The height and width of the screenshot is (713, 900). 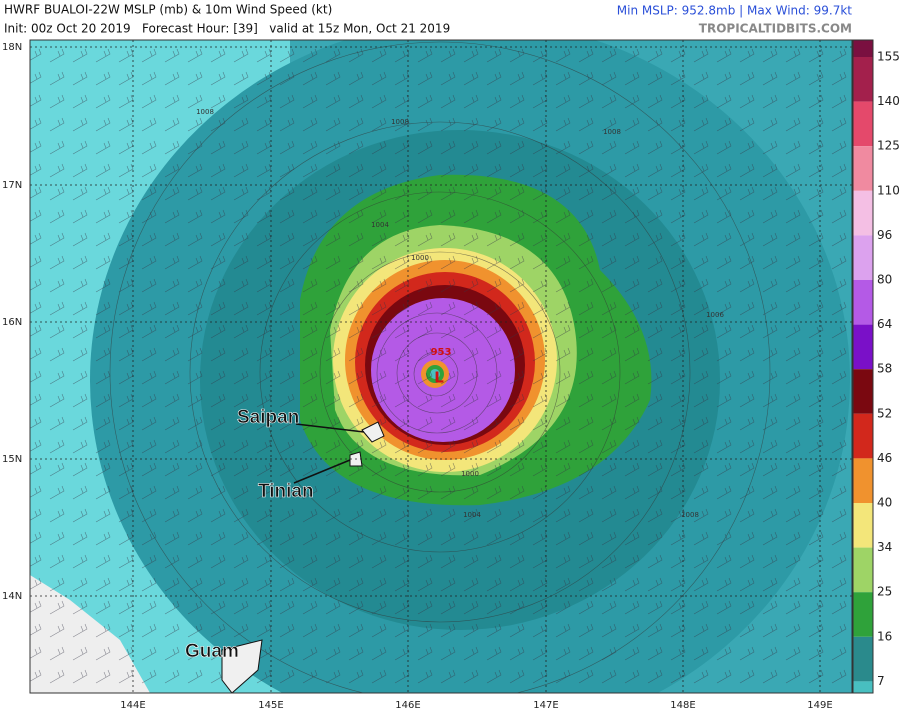 I want to click on colorbar-label: 7, so click(x=881, y=681).